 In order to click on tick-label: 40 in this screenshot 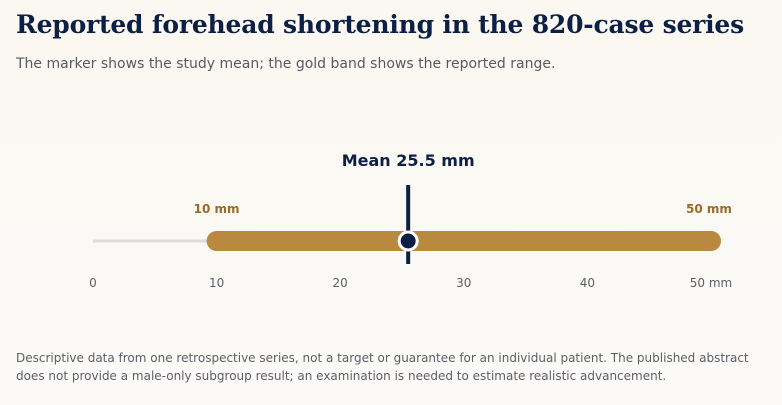, I will do `click(587, 283)`.